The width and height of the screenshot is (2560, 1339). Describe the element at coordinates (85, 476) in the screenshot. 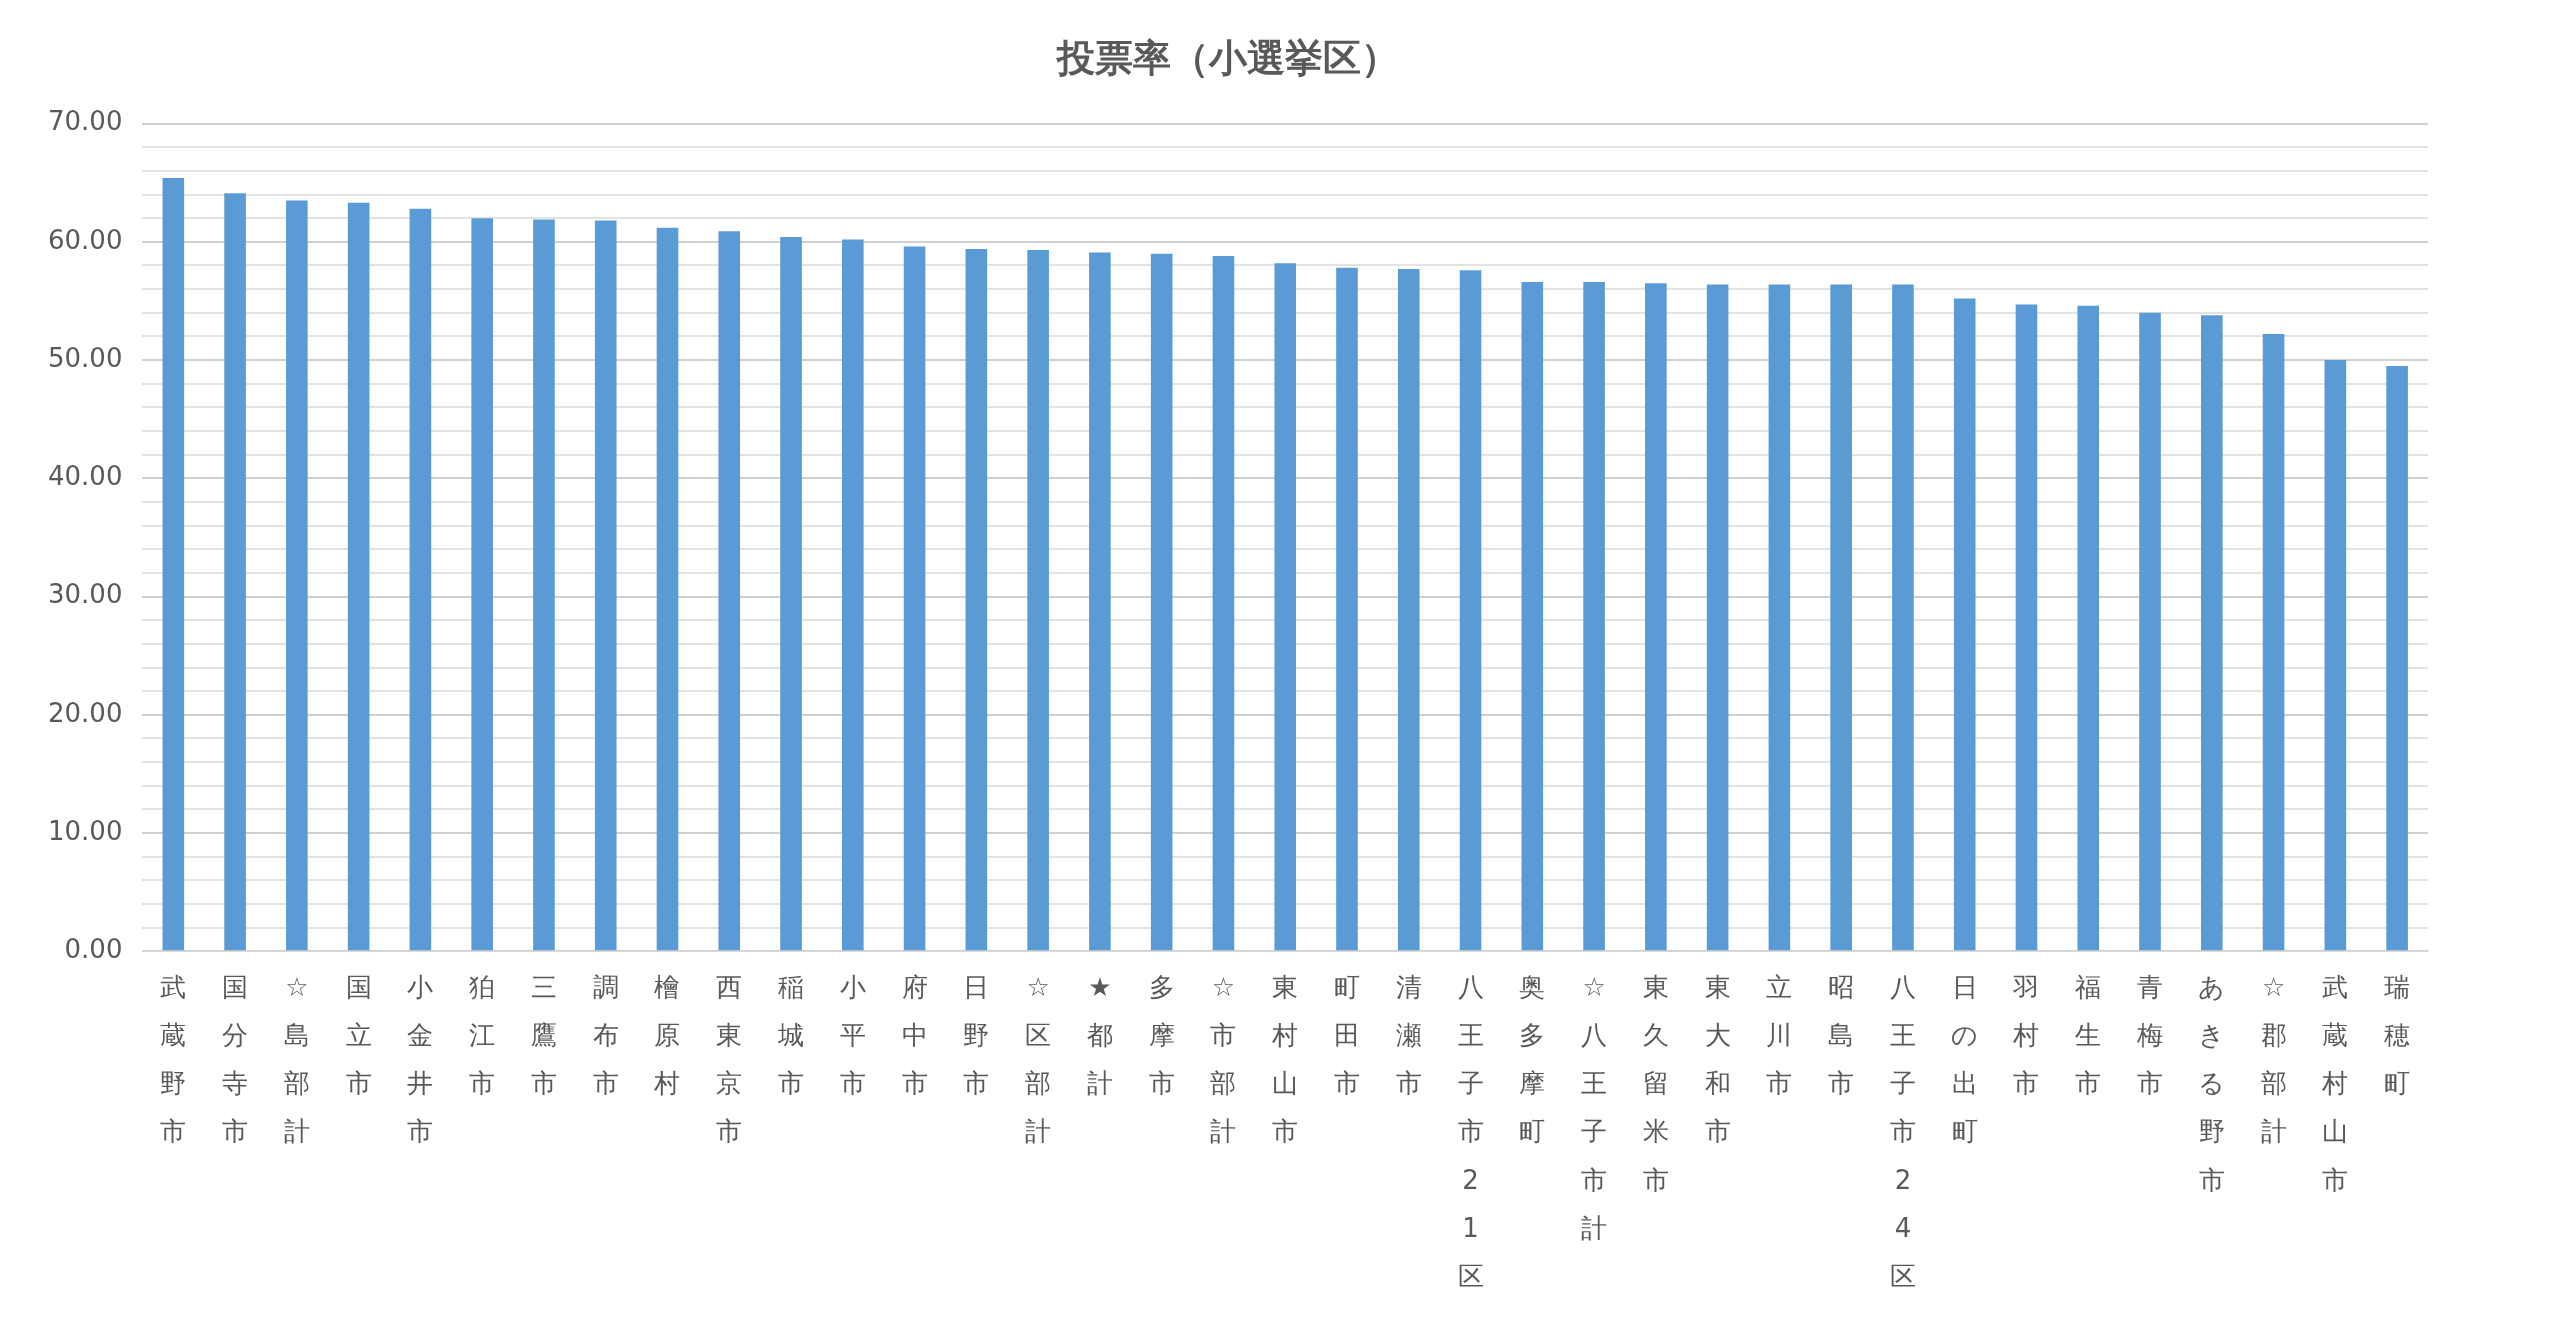

I see `y-tick-label: 40.00` at that location.